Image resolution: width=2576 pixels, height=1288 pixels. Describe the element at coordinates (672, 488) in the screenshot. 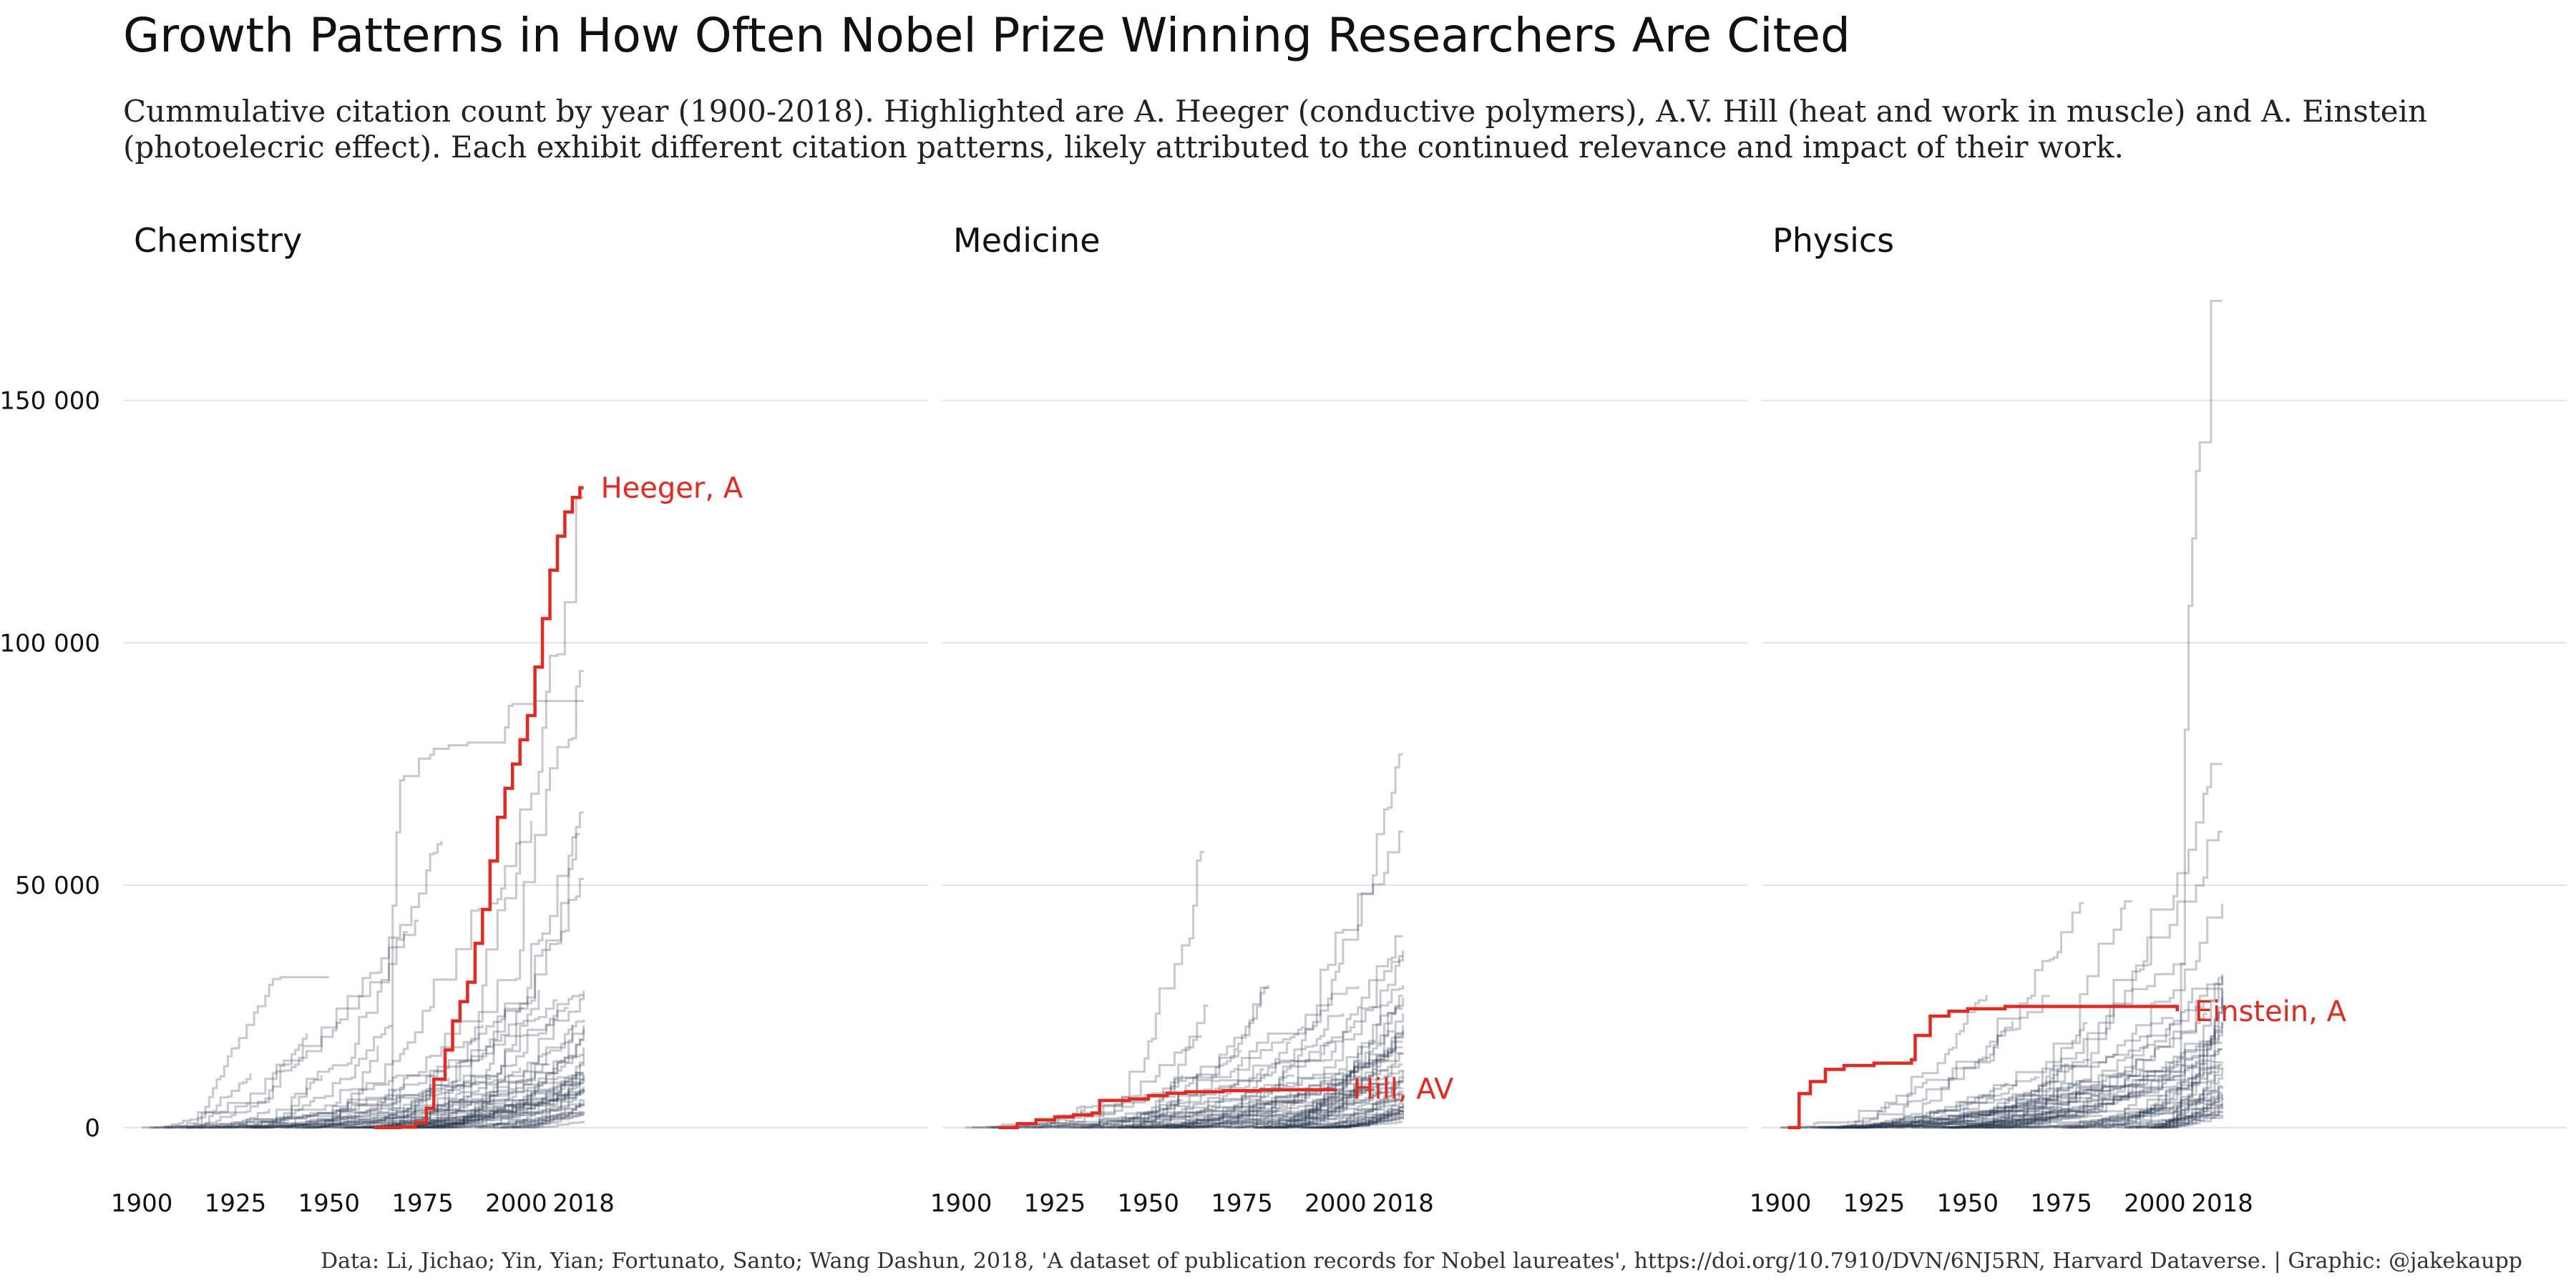

I see `highlight-label-heeger-a: Heeger, A` at that location.